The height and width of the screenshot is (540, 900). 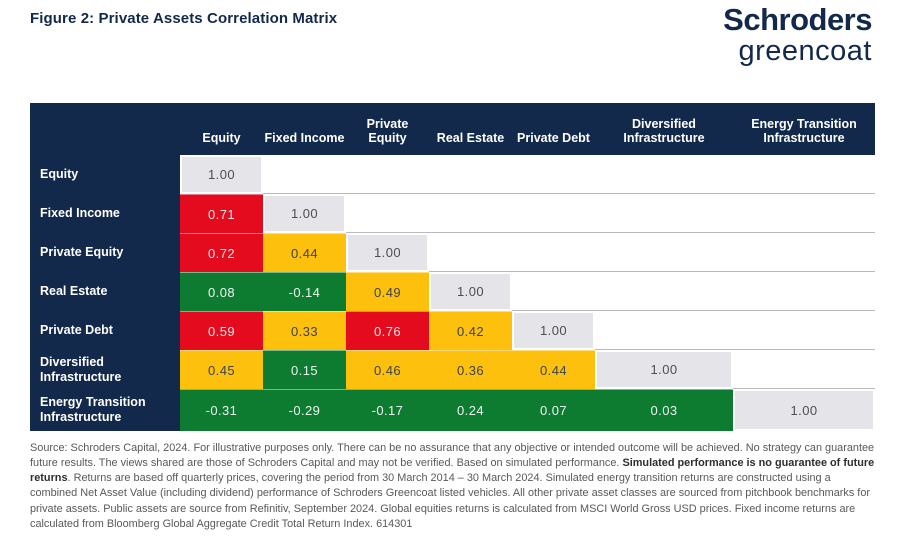 What do you see at coordinates (304, 213) in the screenshot?
I see `matrix-cell-fixed-income-x-fixed-income: 1.00` at bounding box center [304, 213].